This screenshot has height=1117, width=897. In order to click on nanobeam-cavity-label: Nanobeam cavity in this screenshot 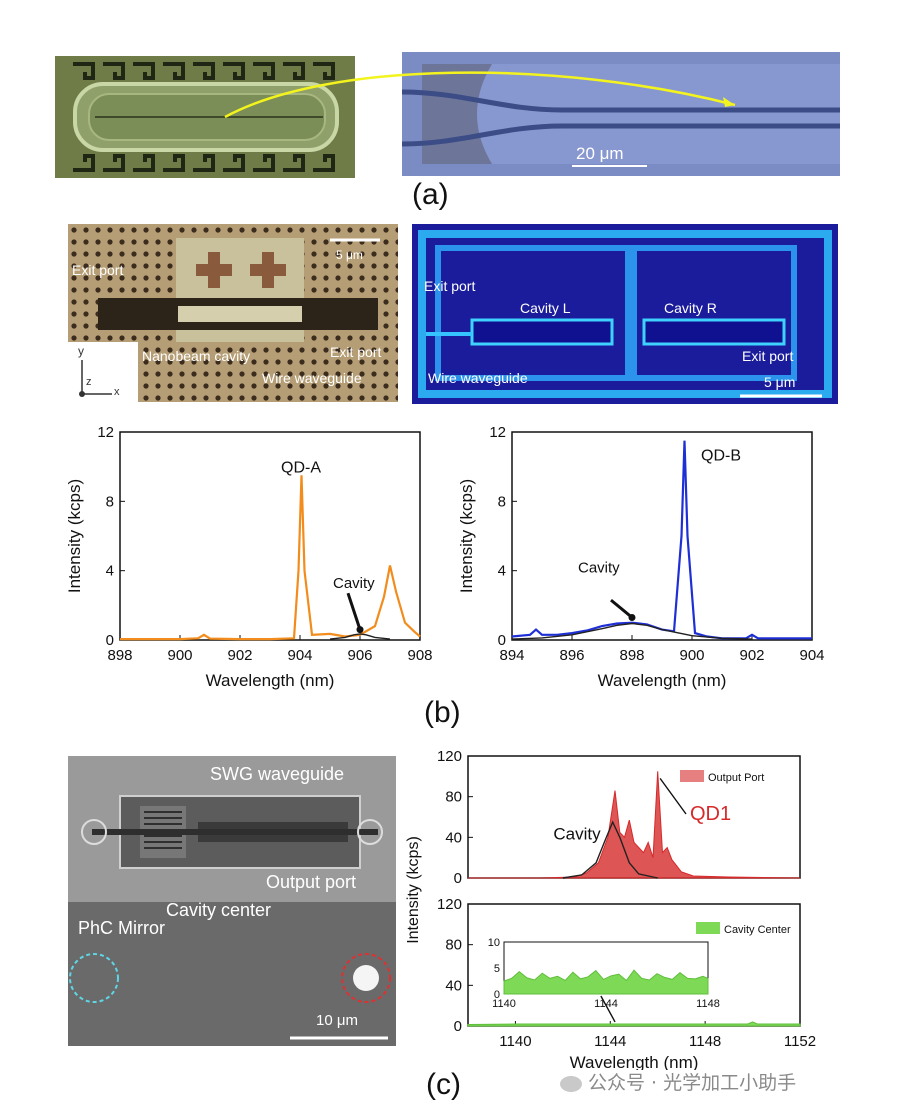, I will do `click(196, 356)`.